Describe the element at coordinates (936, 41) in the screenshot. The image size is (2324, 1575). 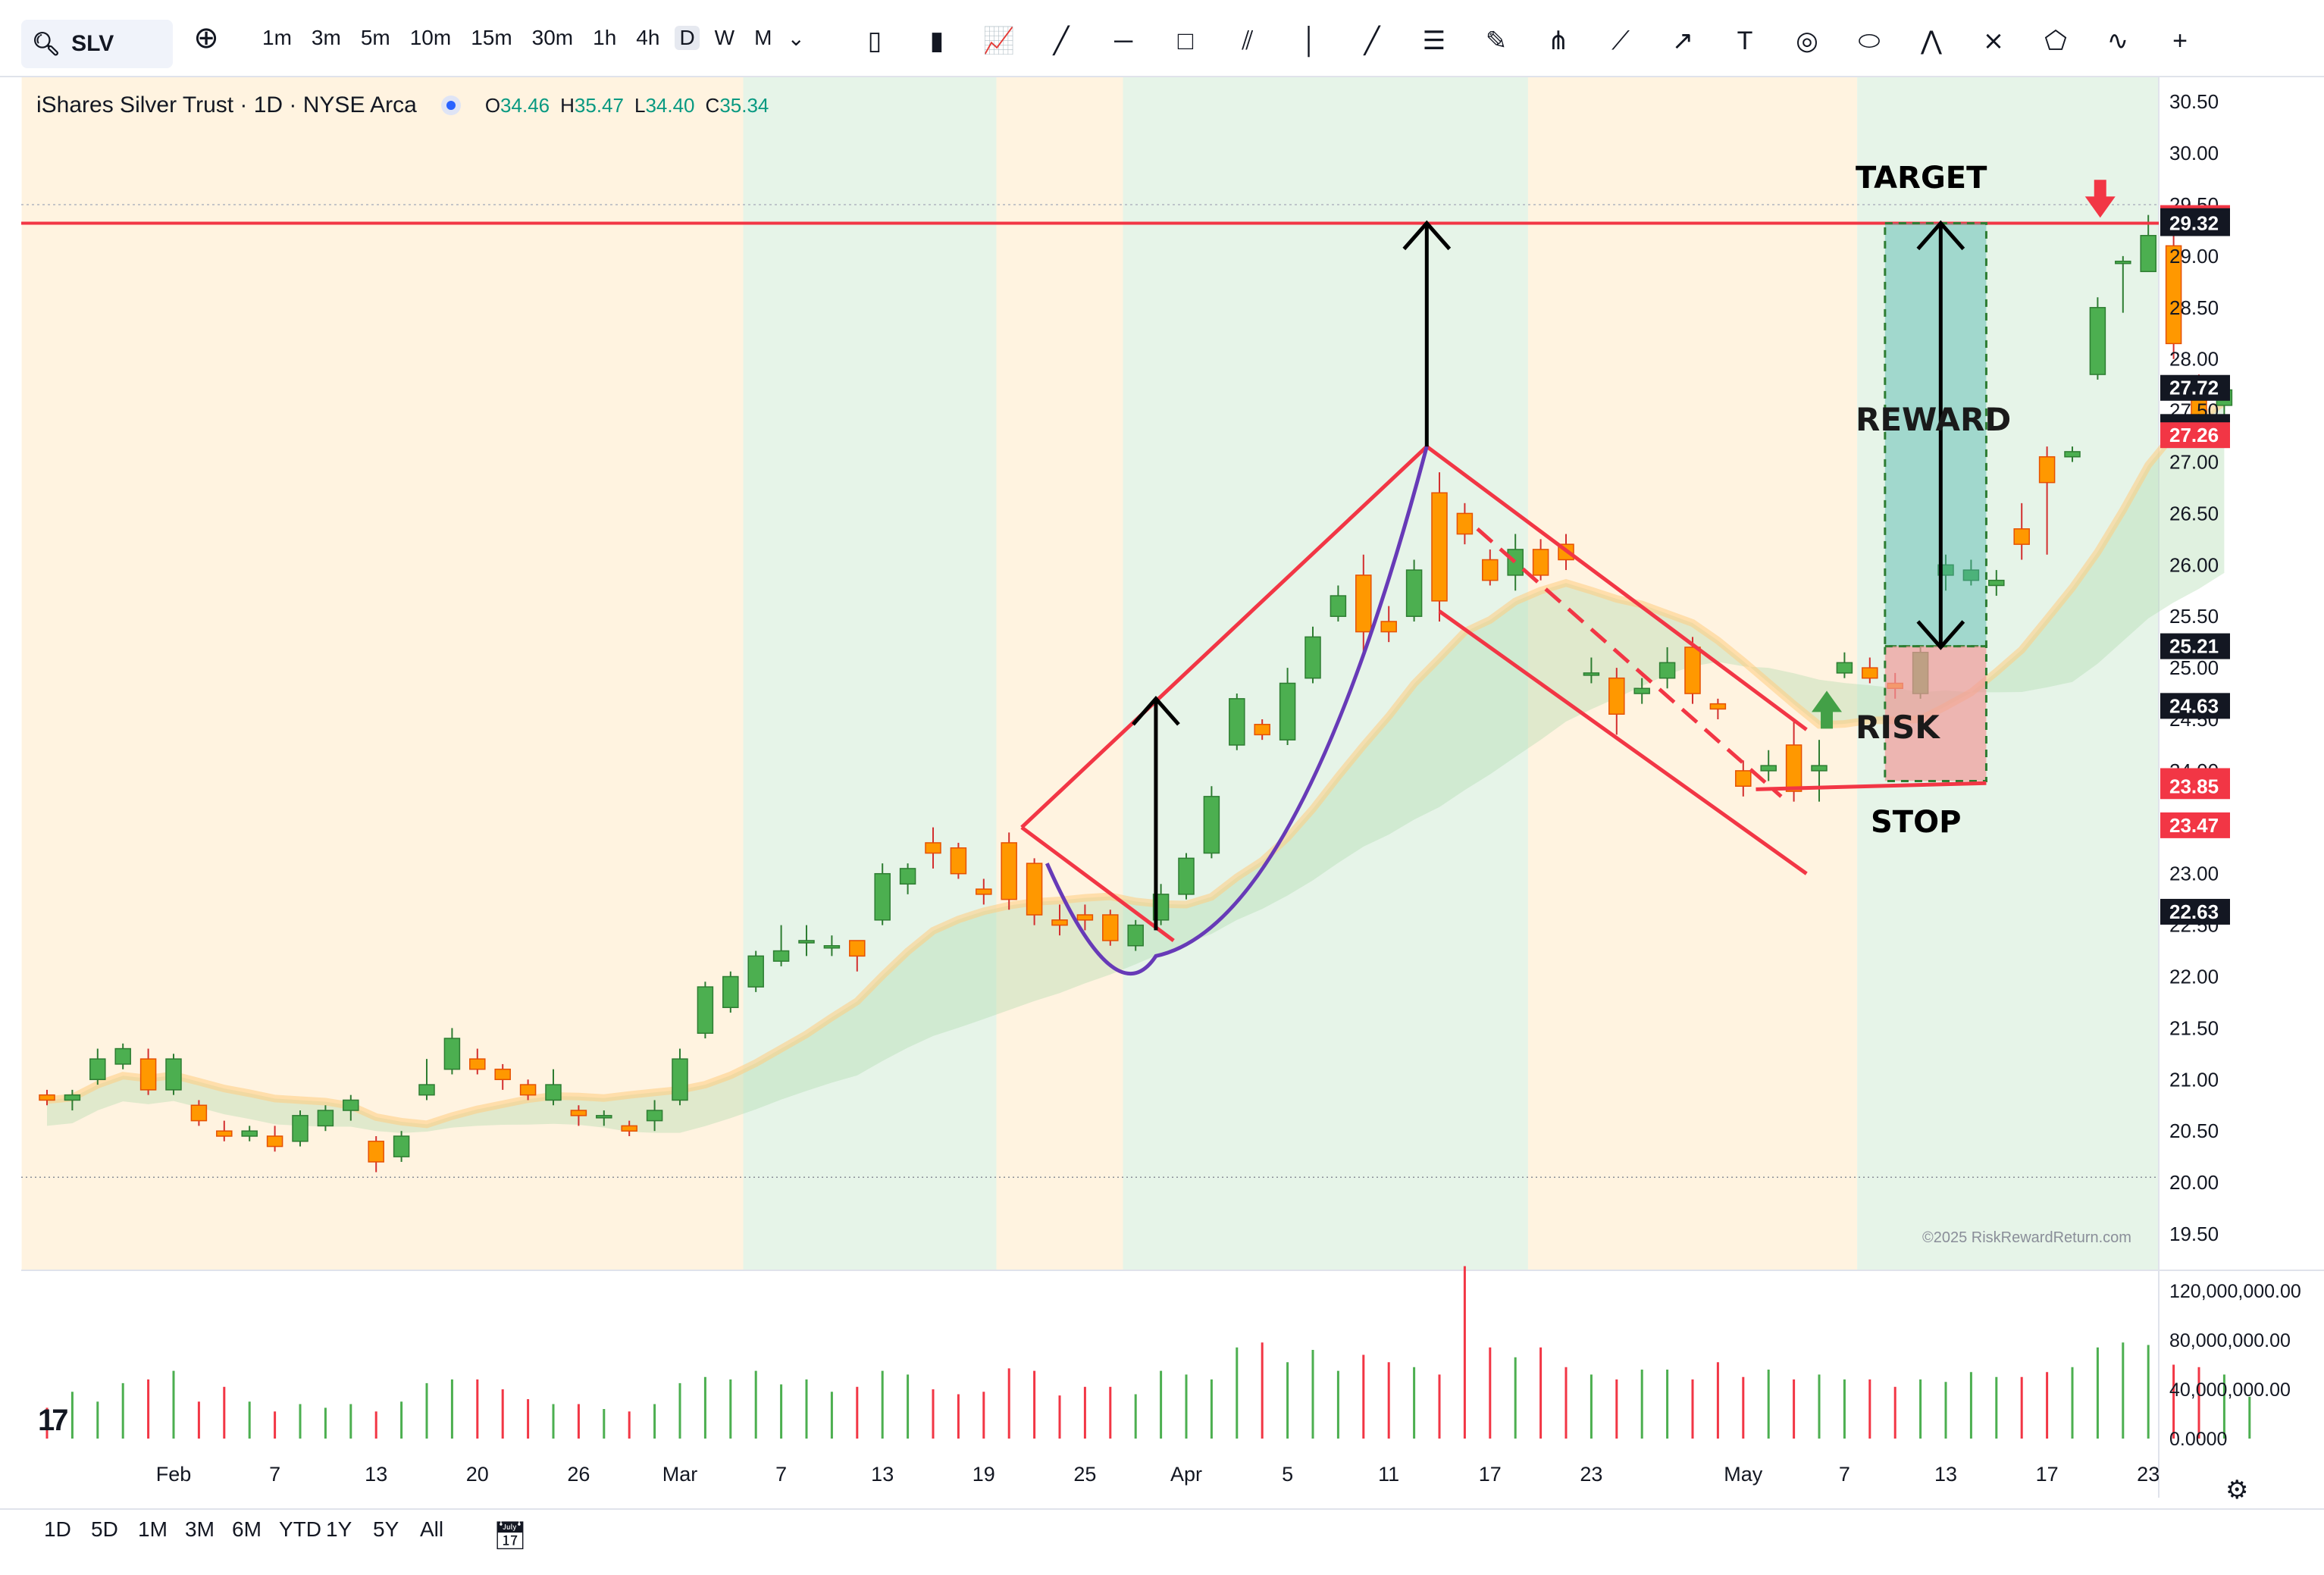
I see `candlestick-icon: ▮` at that location.